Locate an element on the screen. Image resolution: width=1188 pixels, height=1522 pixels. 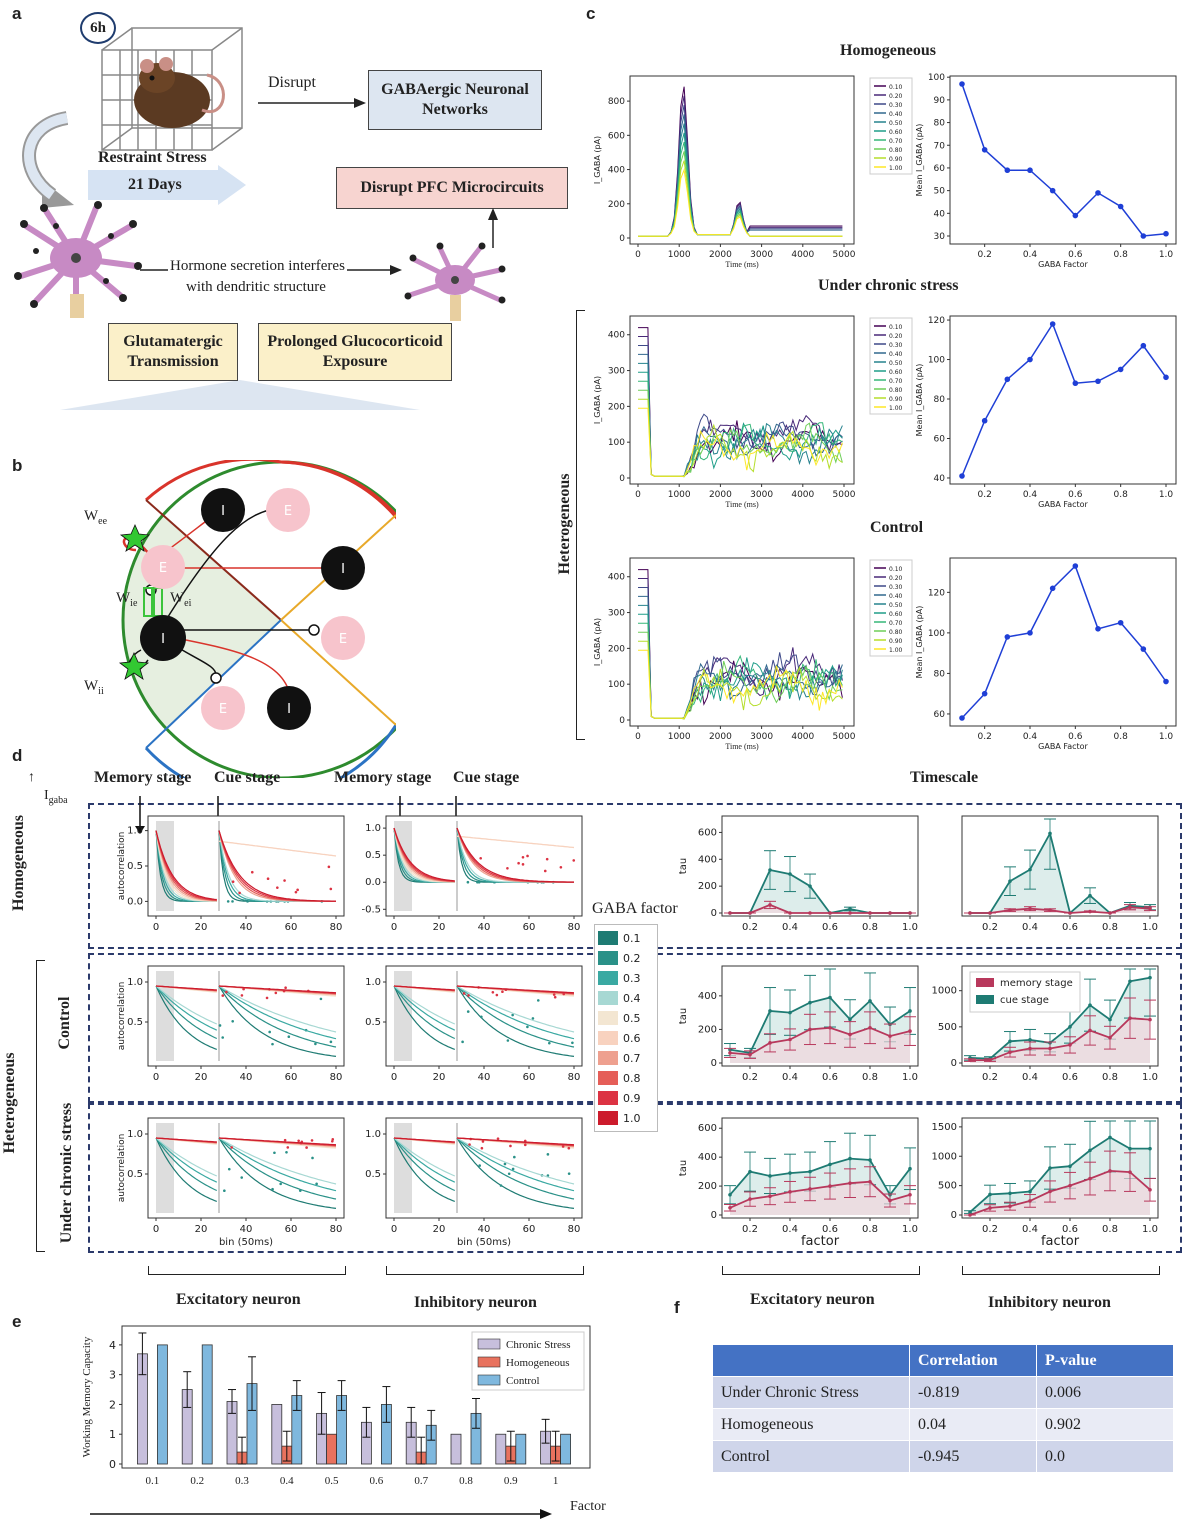
gaba-factor-item: 0.5 is located at coordinates (626, 1018).